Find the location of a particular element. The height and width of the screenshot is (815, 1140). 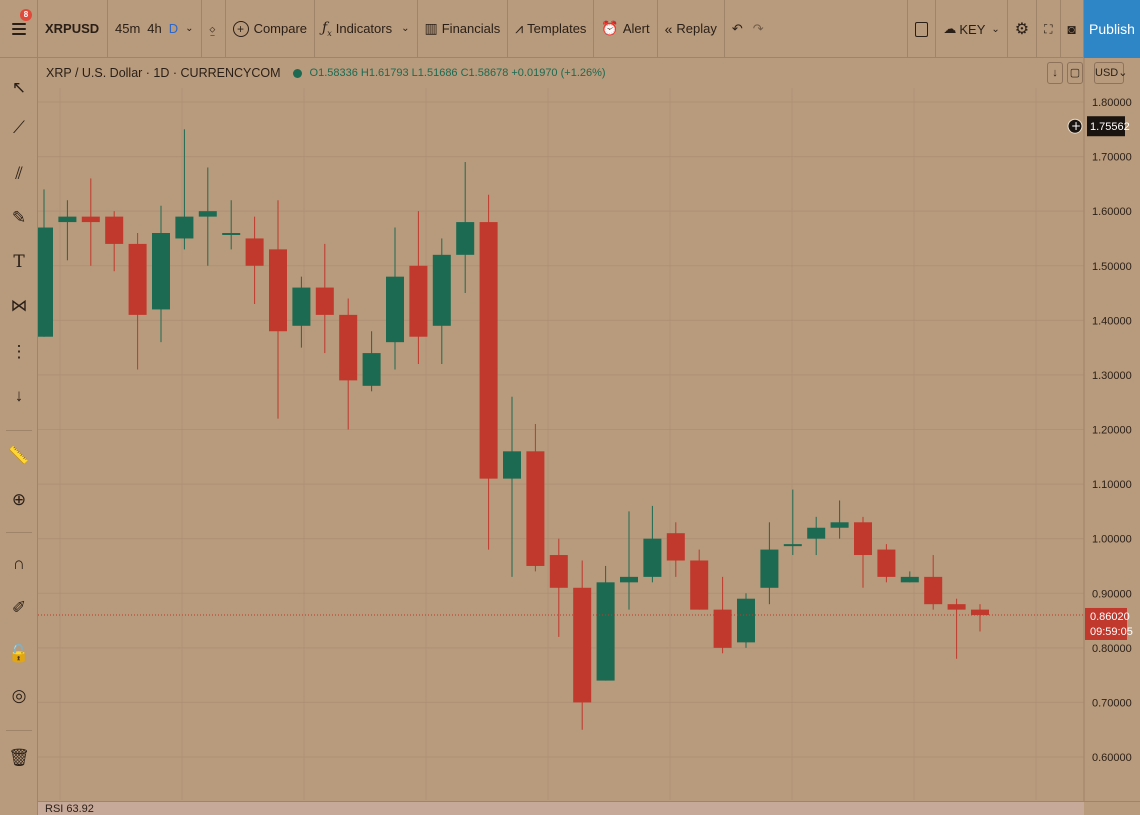

y-tick-label: 1.50000 is located at coordinates (1112, 267).